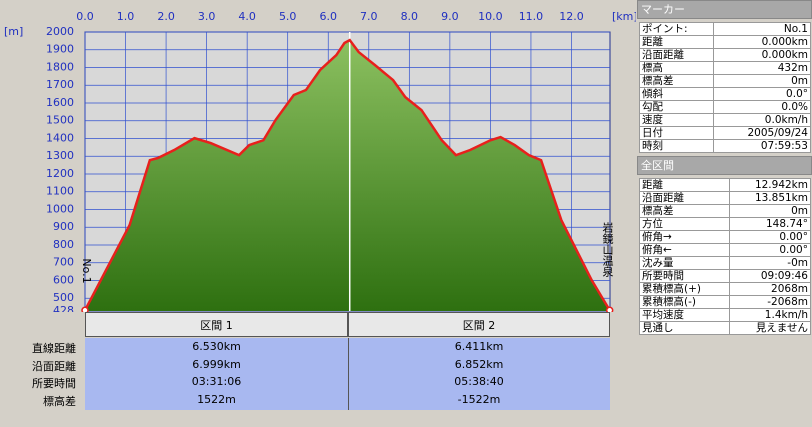 Image resolution: width=812 pixels, height=427 pixels. Describe the element at coordinates (531, 16) in the screenshot. I see `x-tick-label: 11.0` at that location.